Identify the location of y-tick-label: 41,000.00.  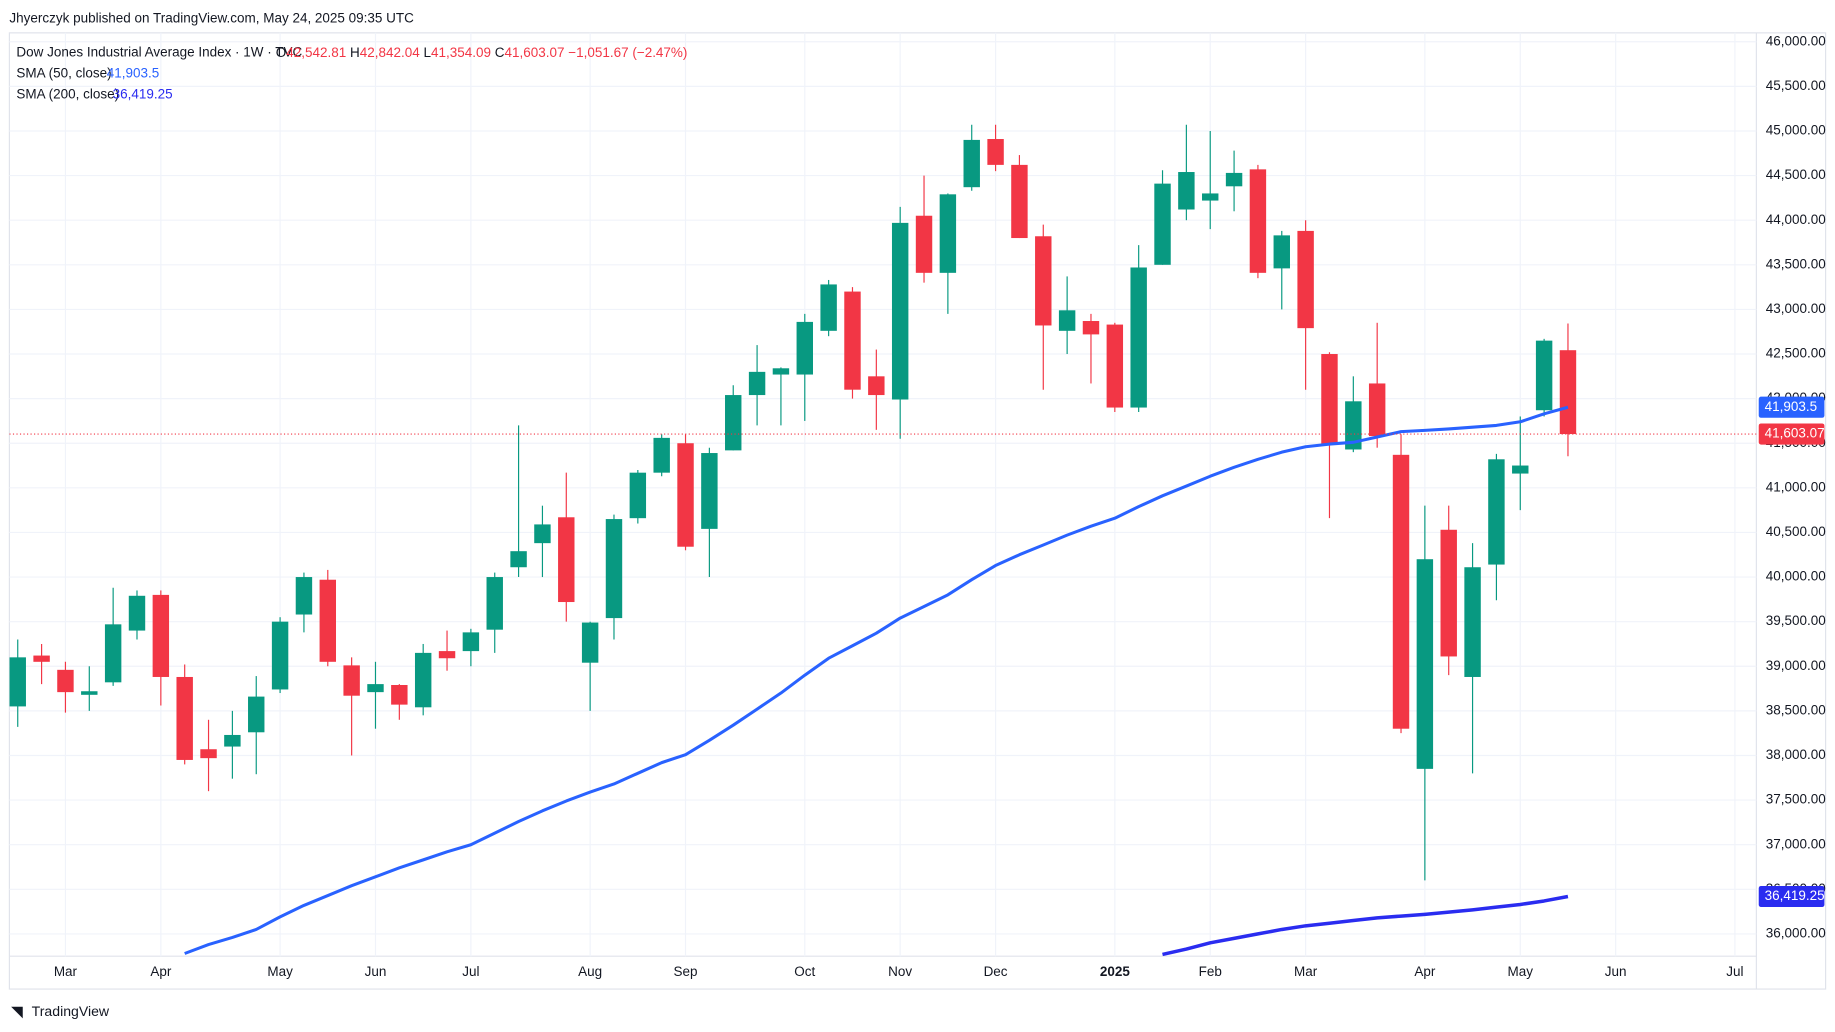
(1796, 486).